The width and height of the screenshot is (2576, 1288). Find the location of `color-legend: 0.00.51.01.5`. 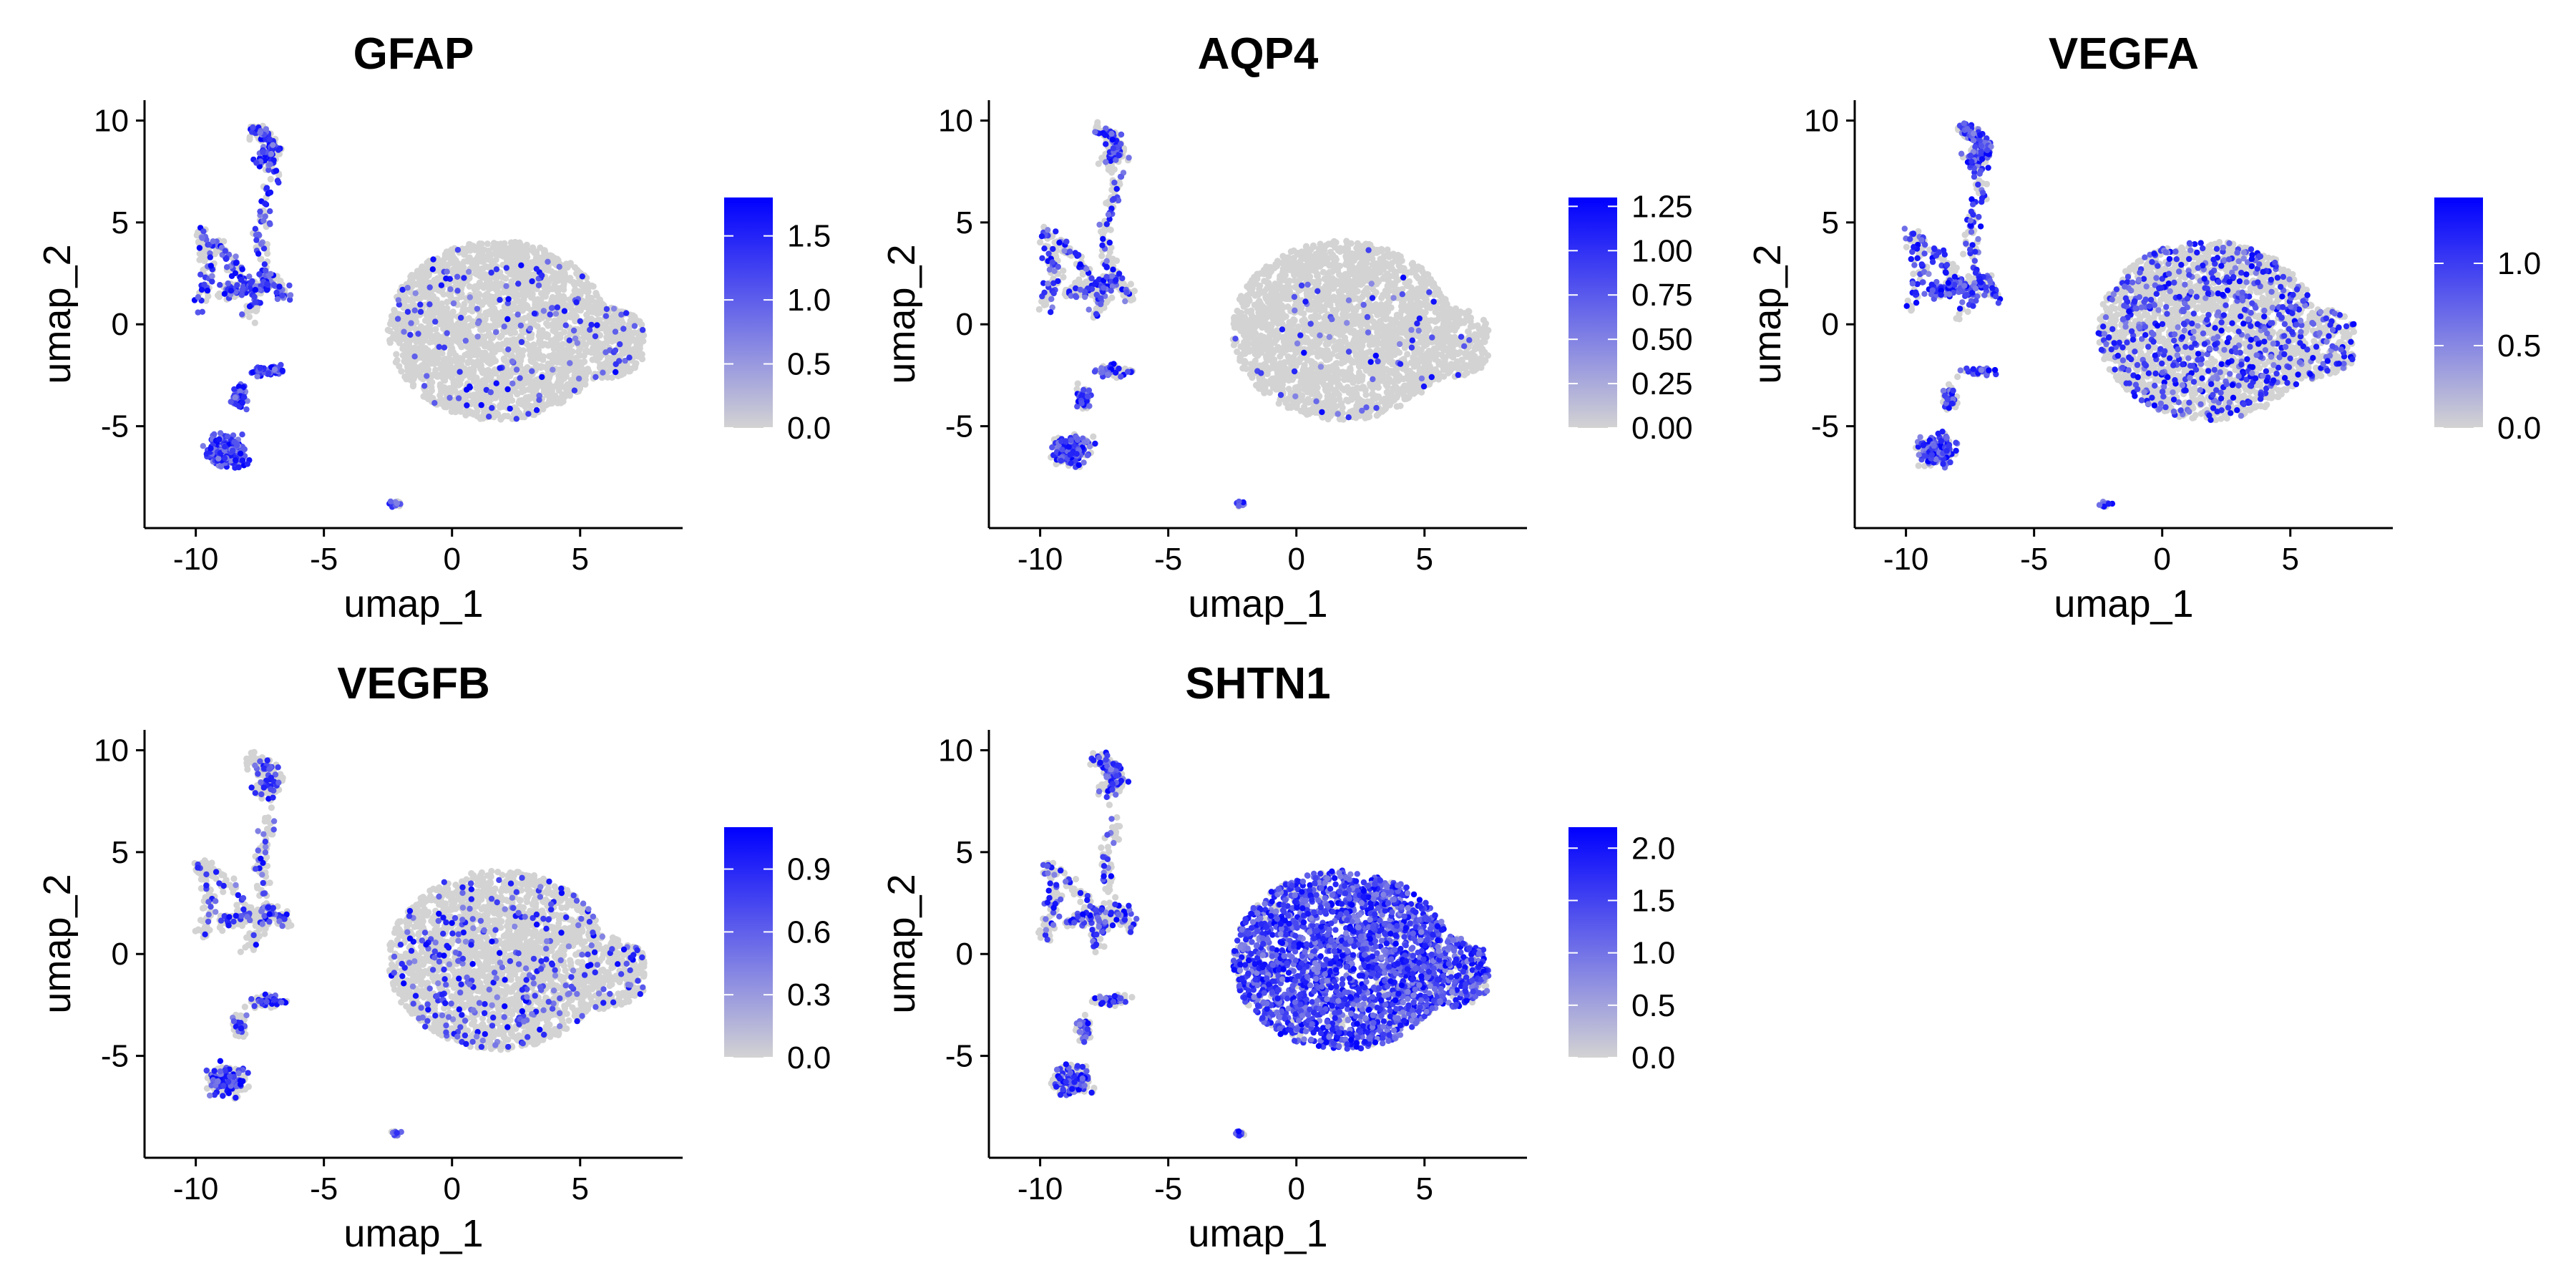

color-legend: 0.00.51.01.5 is located at coordinates (777, 321).